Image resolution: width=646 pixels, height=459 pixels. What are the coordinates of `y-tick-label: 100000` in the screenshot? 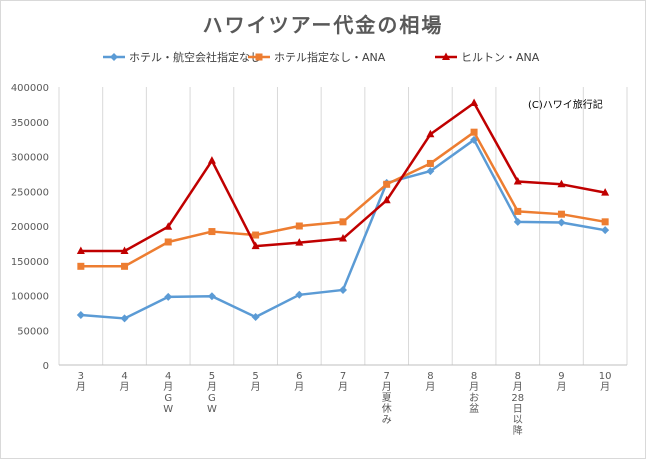 It's located at (30, 297).